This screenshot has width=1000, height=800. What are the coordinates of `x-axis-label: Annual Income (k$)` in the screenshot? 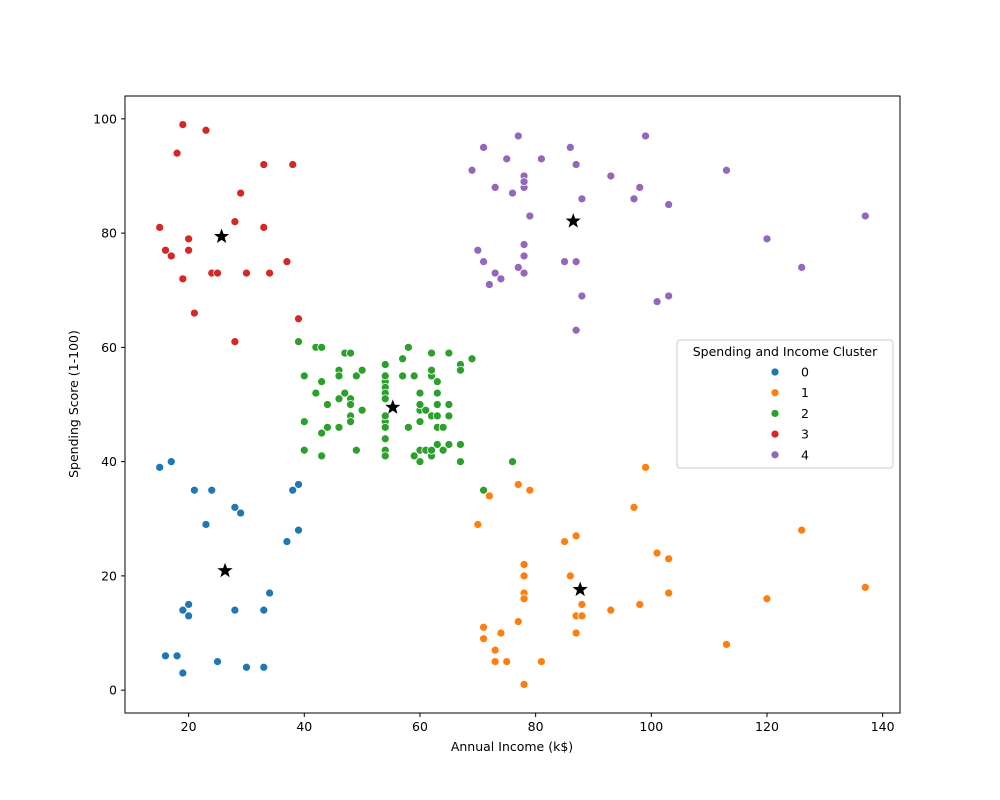 It's located at (512, 746).